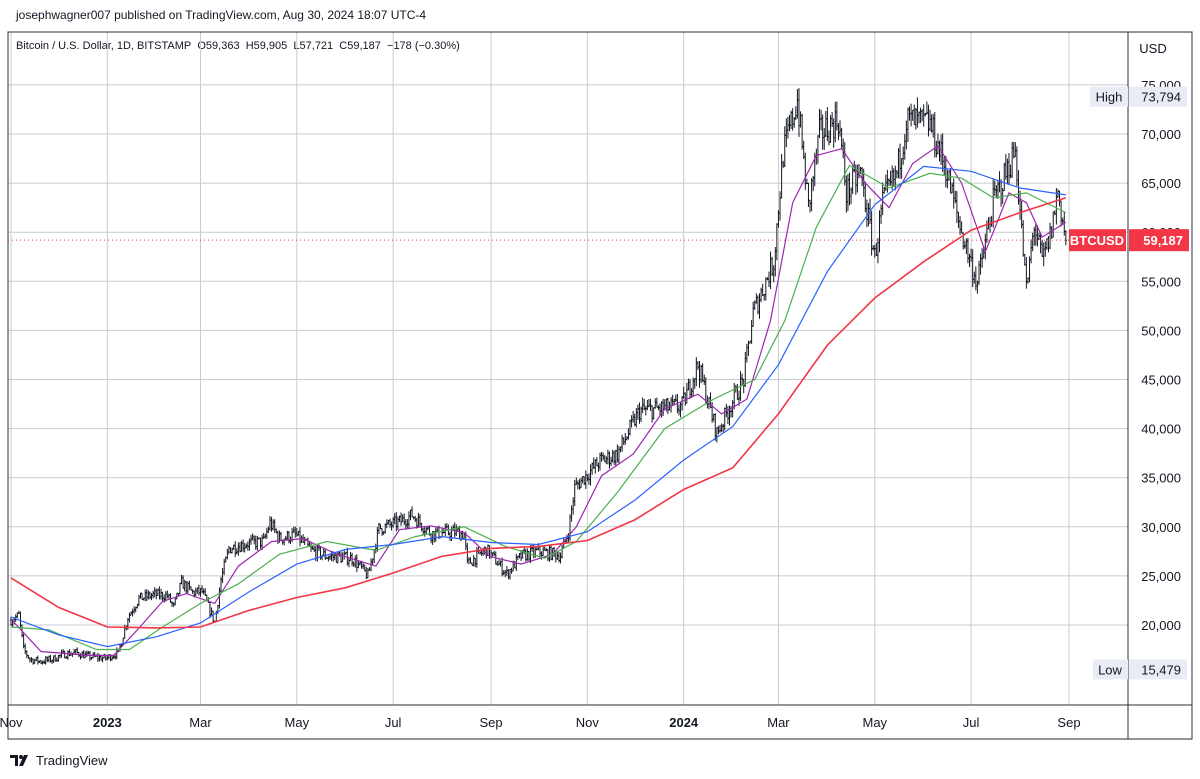  I want to click on legend-close: C59,187, so click(360, 46).